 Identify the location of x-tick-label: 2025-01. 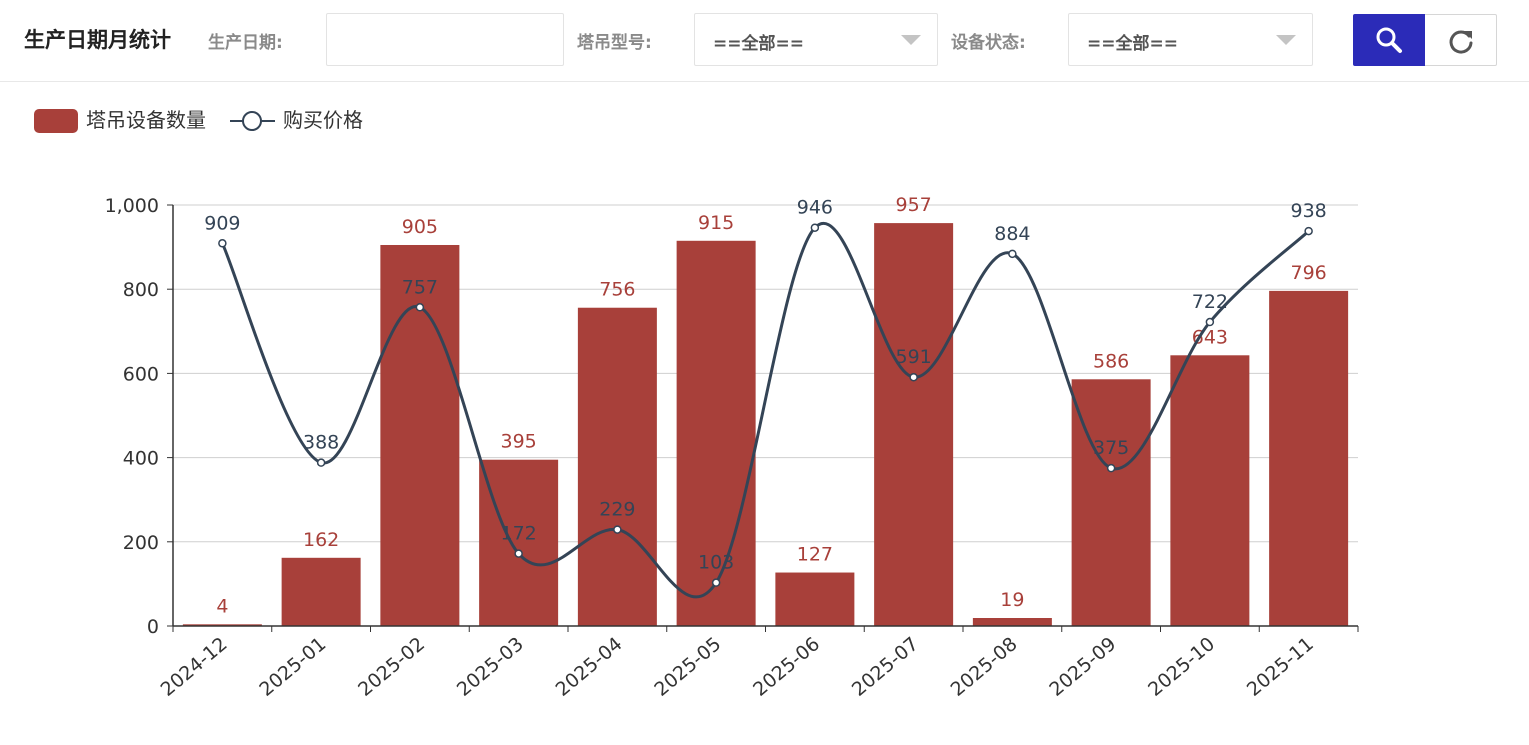
(292, 667).